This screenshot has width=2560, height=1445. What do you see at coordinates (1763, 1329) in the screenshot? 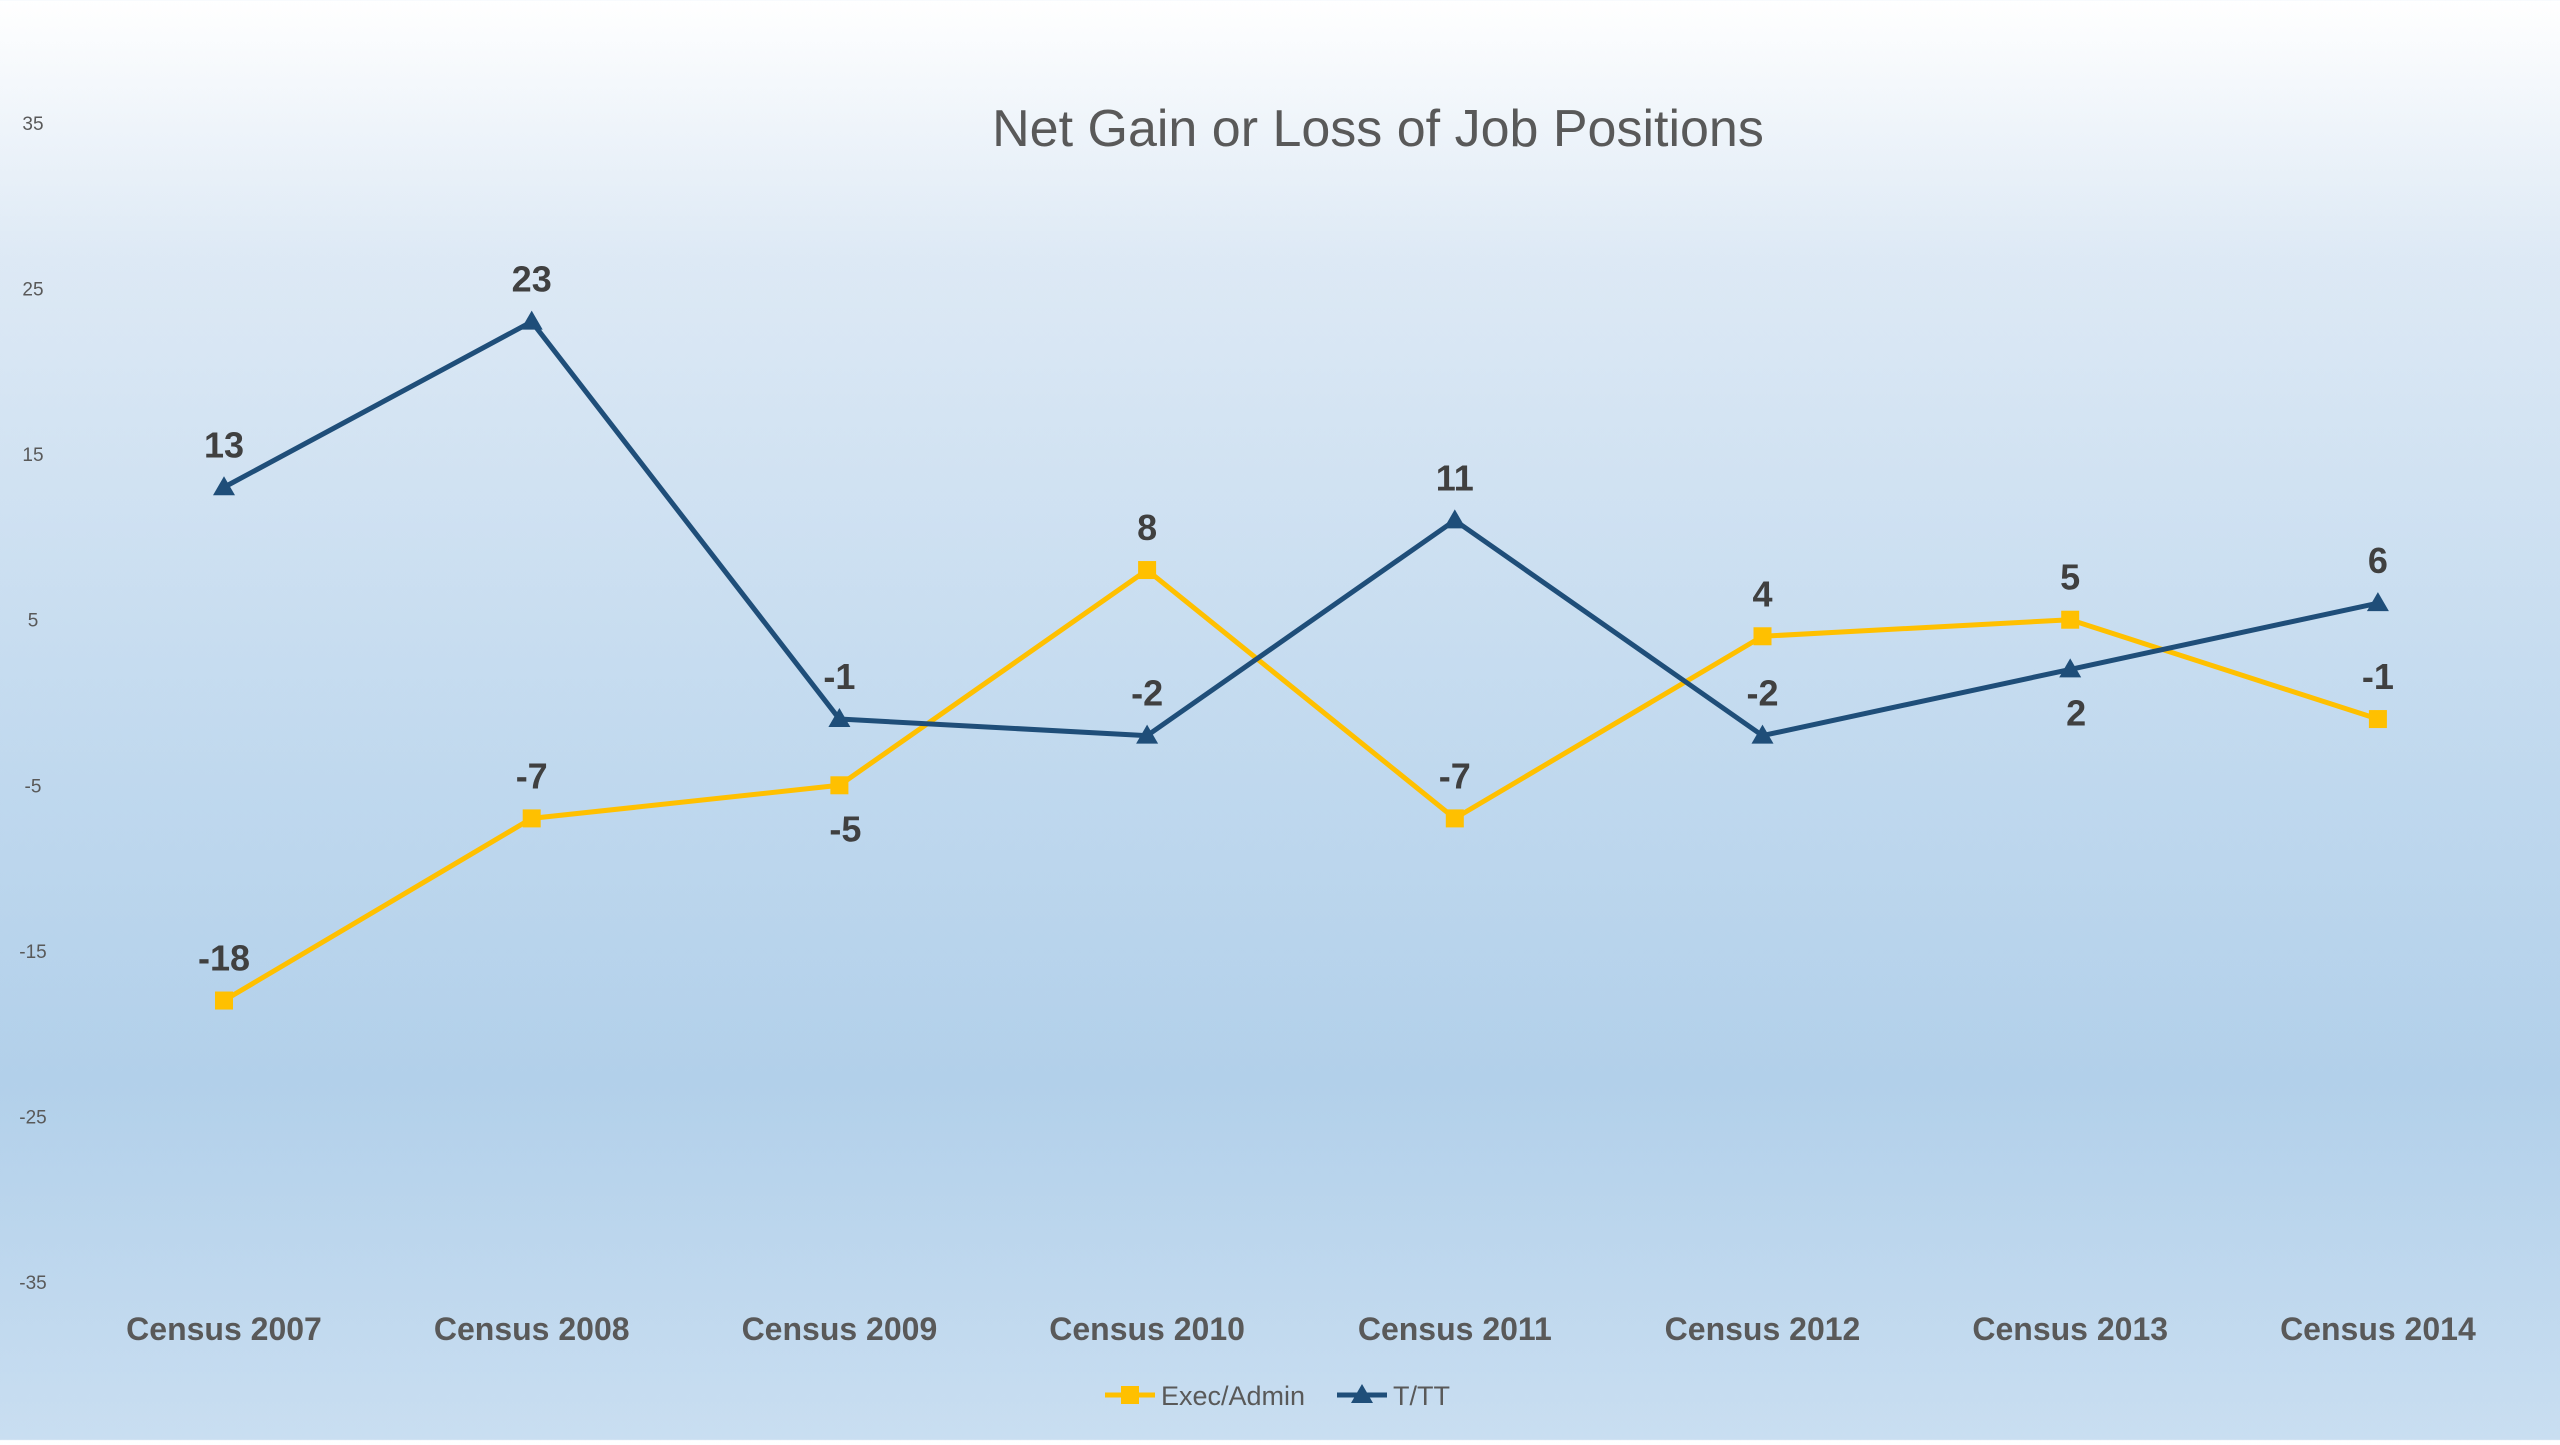
I see `x-tick-label: Census 2012` at bounding box center [1763, 1329].